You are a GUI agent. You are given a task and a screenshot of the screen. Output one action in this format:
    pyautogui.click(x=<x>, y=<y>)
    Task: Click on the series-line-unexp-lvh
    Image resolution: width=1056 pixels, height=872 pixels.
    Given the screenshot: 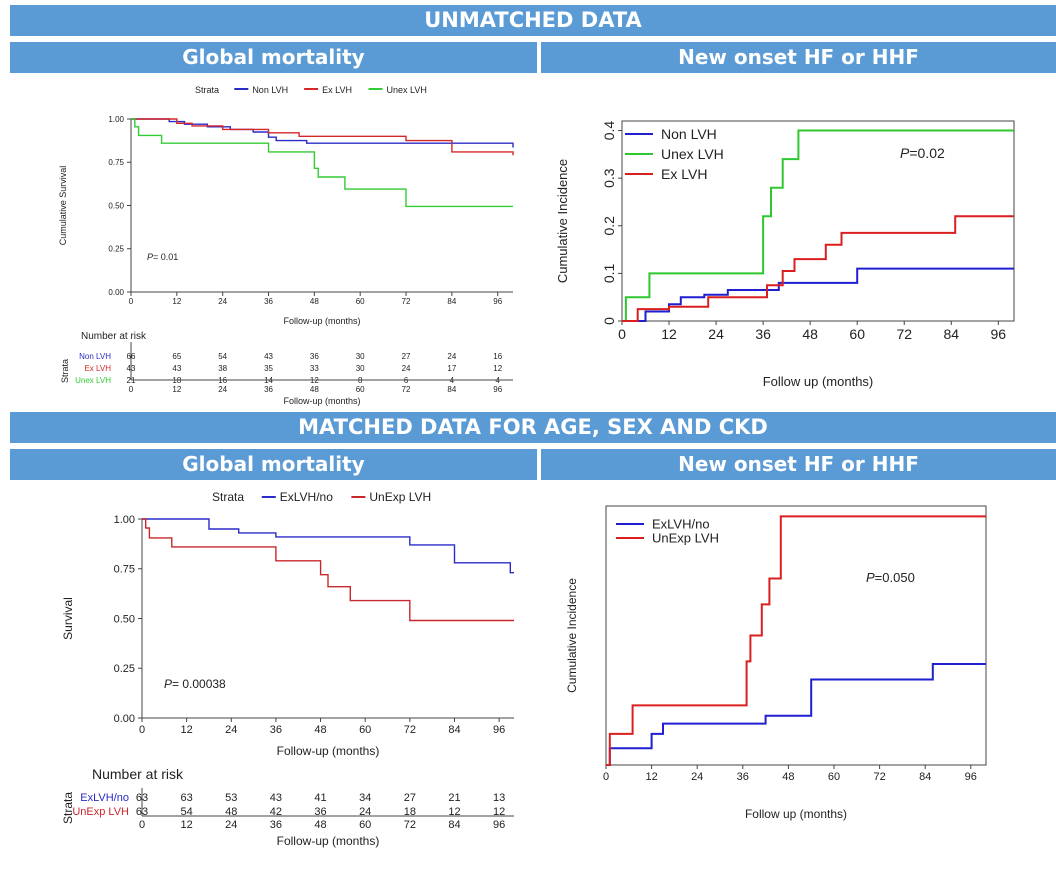 What is the action you would take?
    pyautogui.click(x=328, y=570)
    